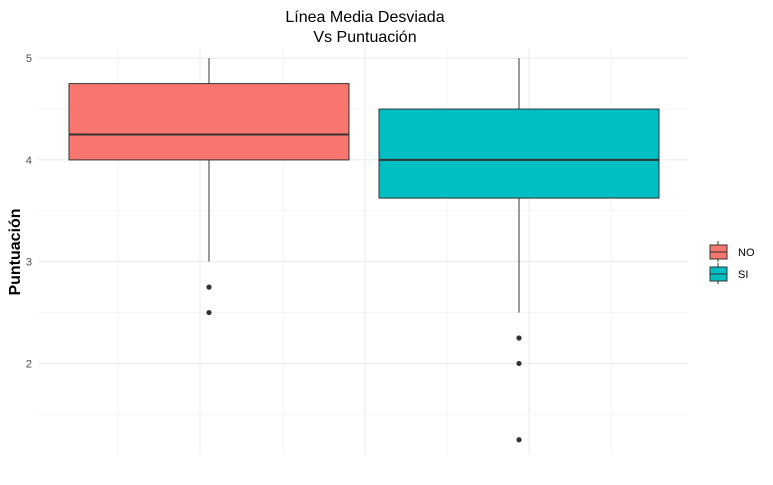  Describe the element at coordinates (29, 263) in the screenshot. I see `y-tick-label: 3` at that location.